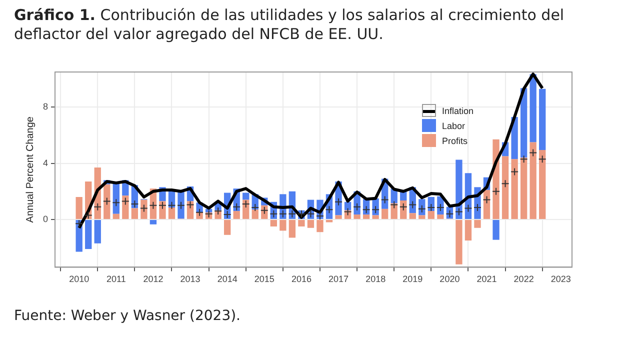 The width and height of the screenshot is (624, 357). What do you see at coordinates (153, 279) in the screenshot?
I see `x-tick-label: 2012` at bounding box center [153, 279].